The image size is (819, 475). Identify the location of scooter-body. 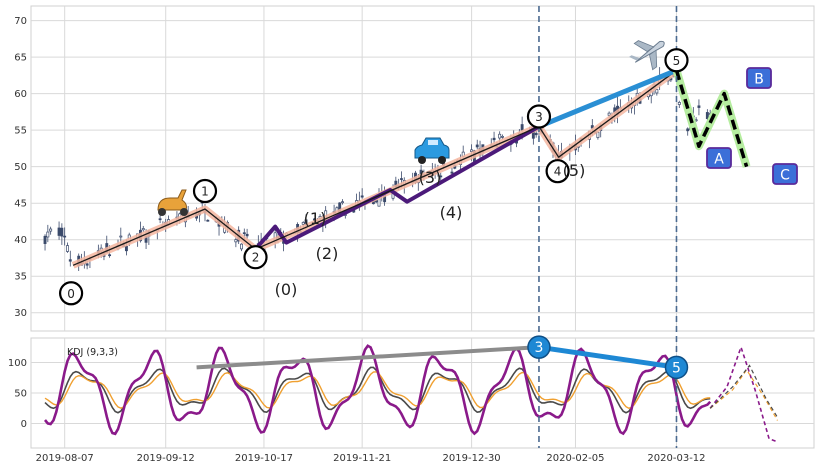
(172, 200).